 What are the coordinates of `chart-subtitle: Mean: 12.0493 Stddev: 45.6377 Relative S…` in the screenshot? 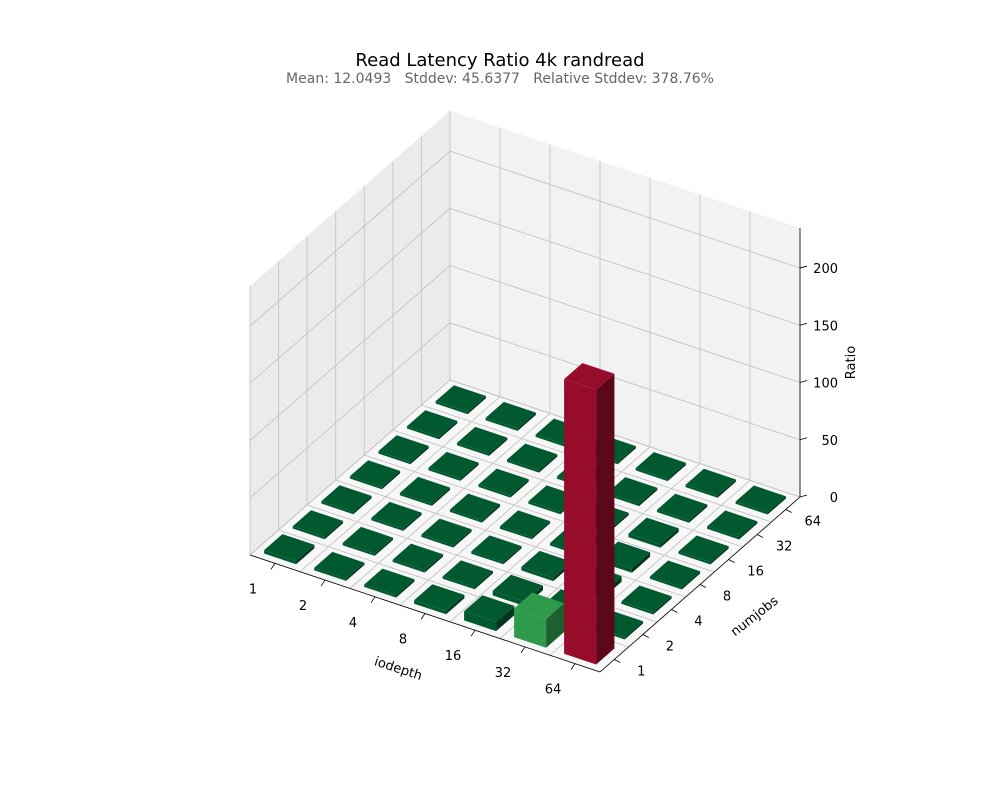 It's located at (500, 79).